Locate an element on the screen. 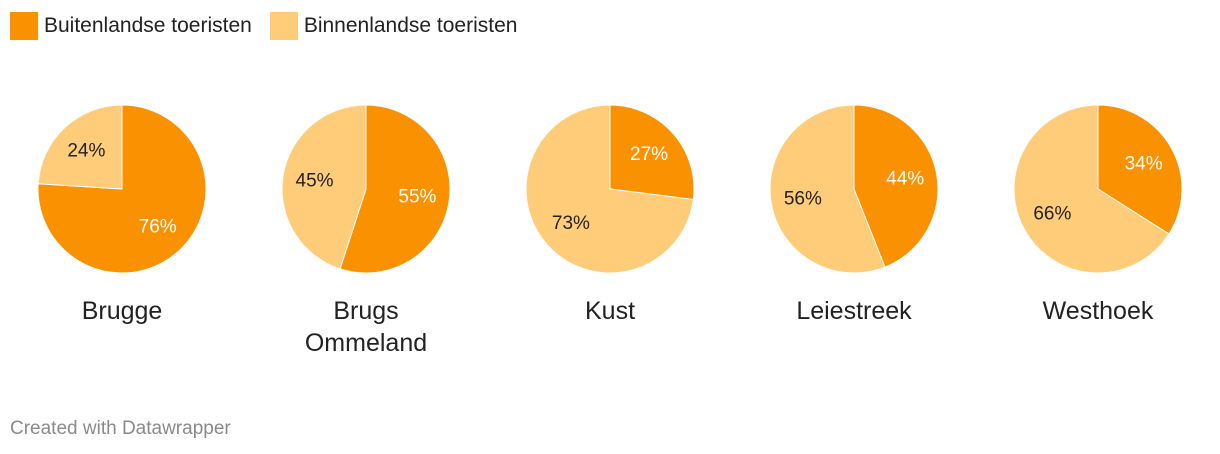 This screenshot has height=454, width=1220. pie-chart: 27% 73% Kust is located at coordinates (610, 214).